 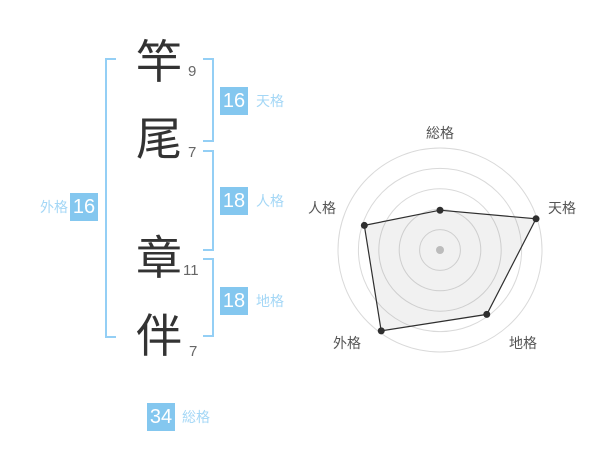 I want to click on radar-axis-label-jinkaku: 人格, so click(x=322, y=208).